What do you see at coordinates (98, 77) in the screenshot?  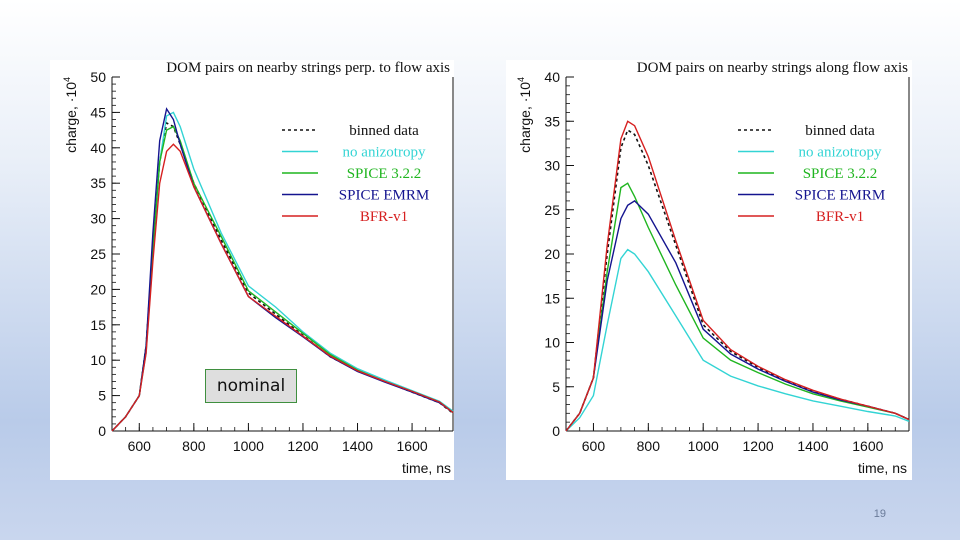 I see `y-tick-label: 50` at bounding box center [98, 77].